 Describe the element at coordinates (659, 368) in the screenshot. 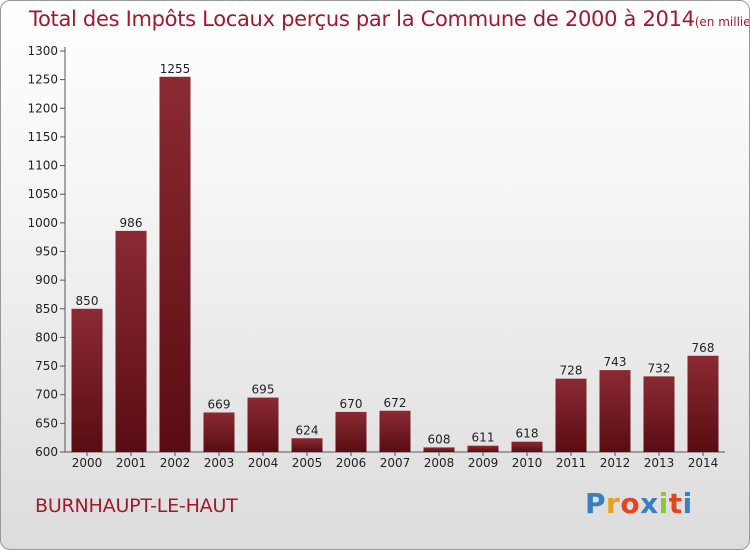

I see `value-label-2013: 732` at that location.